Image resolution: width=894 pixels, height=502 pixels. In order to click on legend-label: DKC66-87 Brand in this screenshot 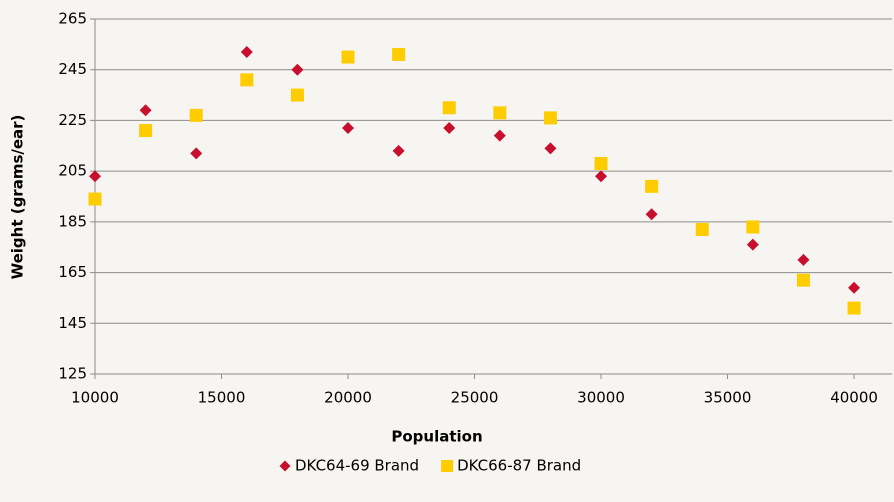, I will do `click(519, 466)`.